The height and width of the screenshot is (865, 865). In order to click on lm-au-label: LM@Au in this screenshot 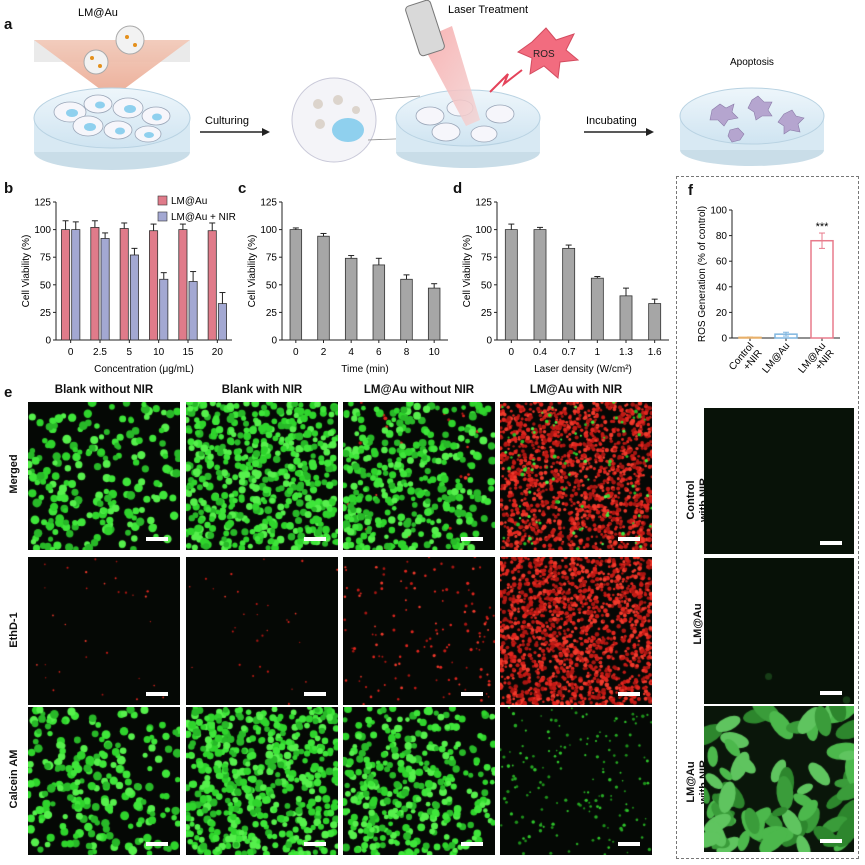, I will do `click(98, 13)`.